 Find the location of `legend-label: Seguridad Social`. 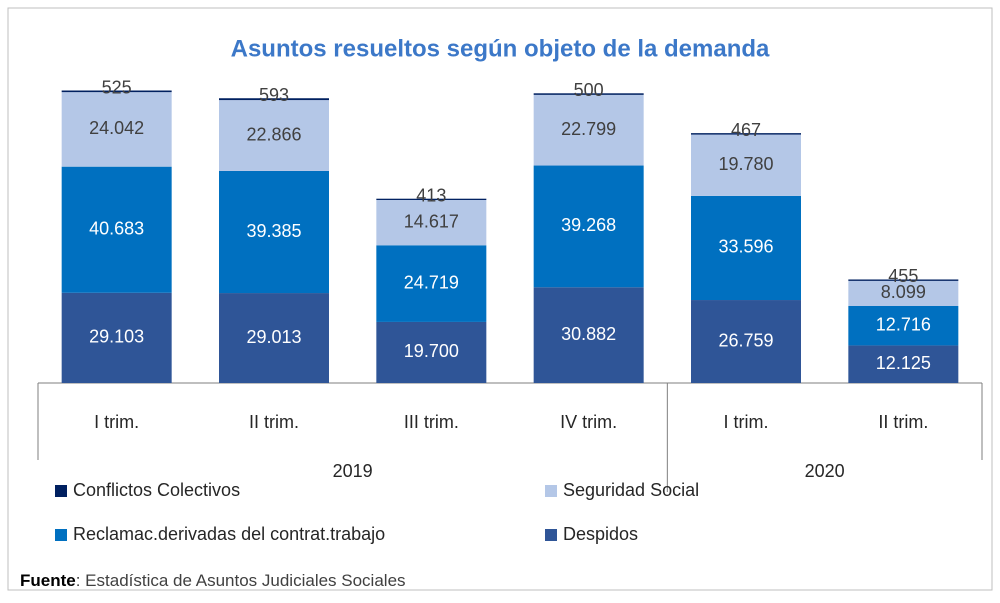

legend-label: Seguridad Social is located at coordinates (631, 490).